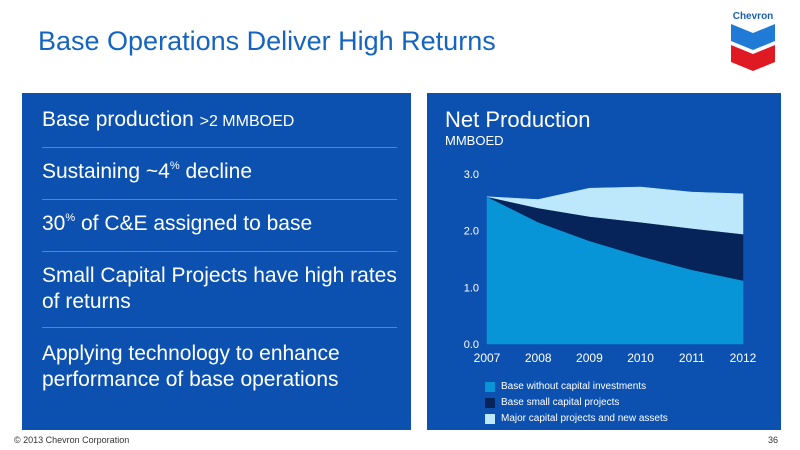  I want to click on legend-item: Base small capital projects, so click(576, 403).